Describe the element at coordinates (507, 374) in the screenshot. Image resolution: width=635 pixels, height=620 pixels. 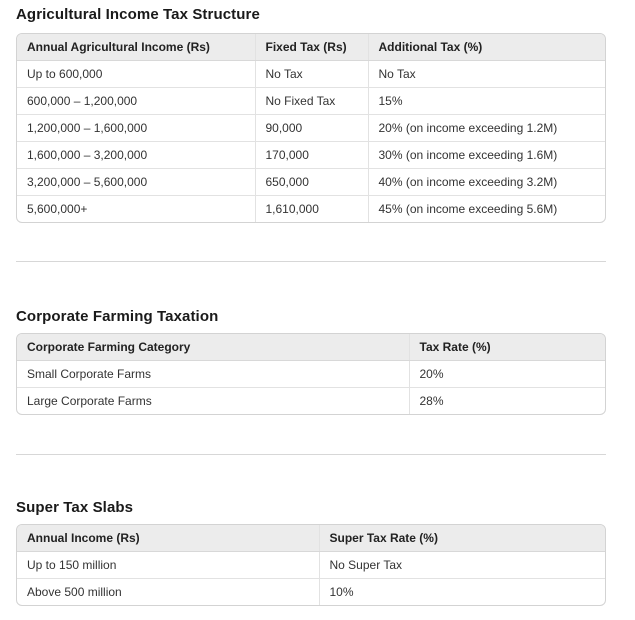
I see `table-cell: 20%` at that location.